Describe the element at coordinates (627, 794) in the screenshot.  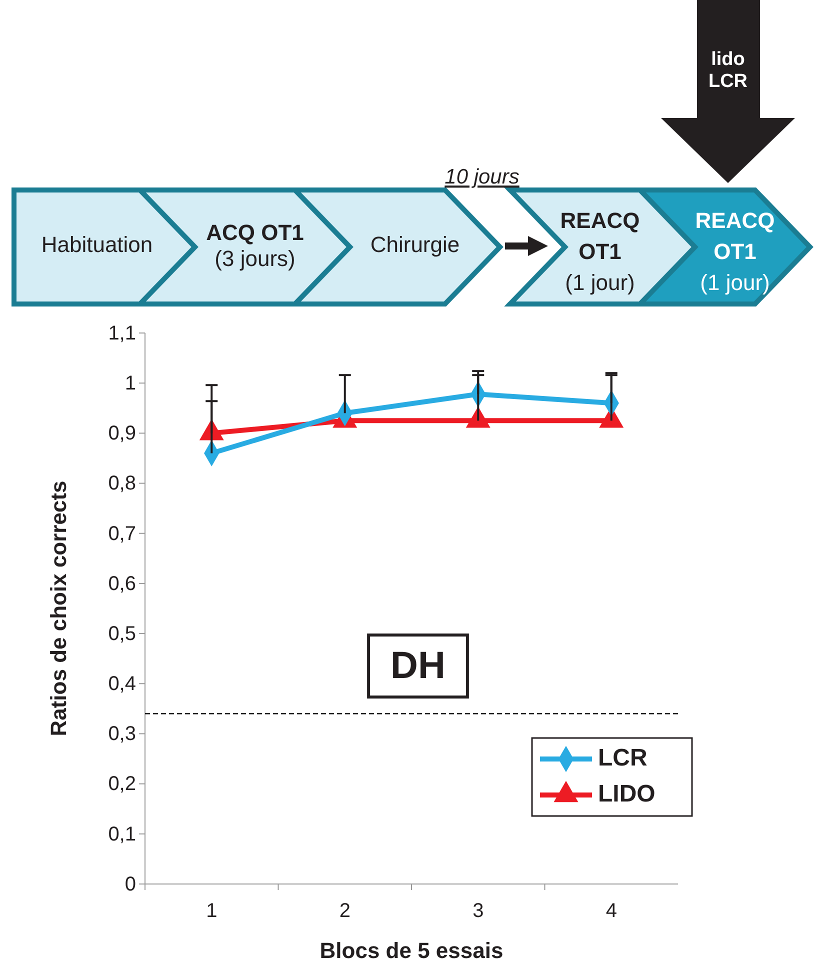
I see `legend-label: LIDO` at that location.